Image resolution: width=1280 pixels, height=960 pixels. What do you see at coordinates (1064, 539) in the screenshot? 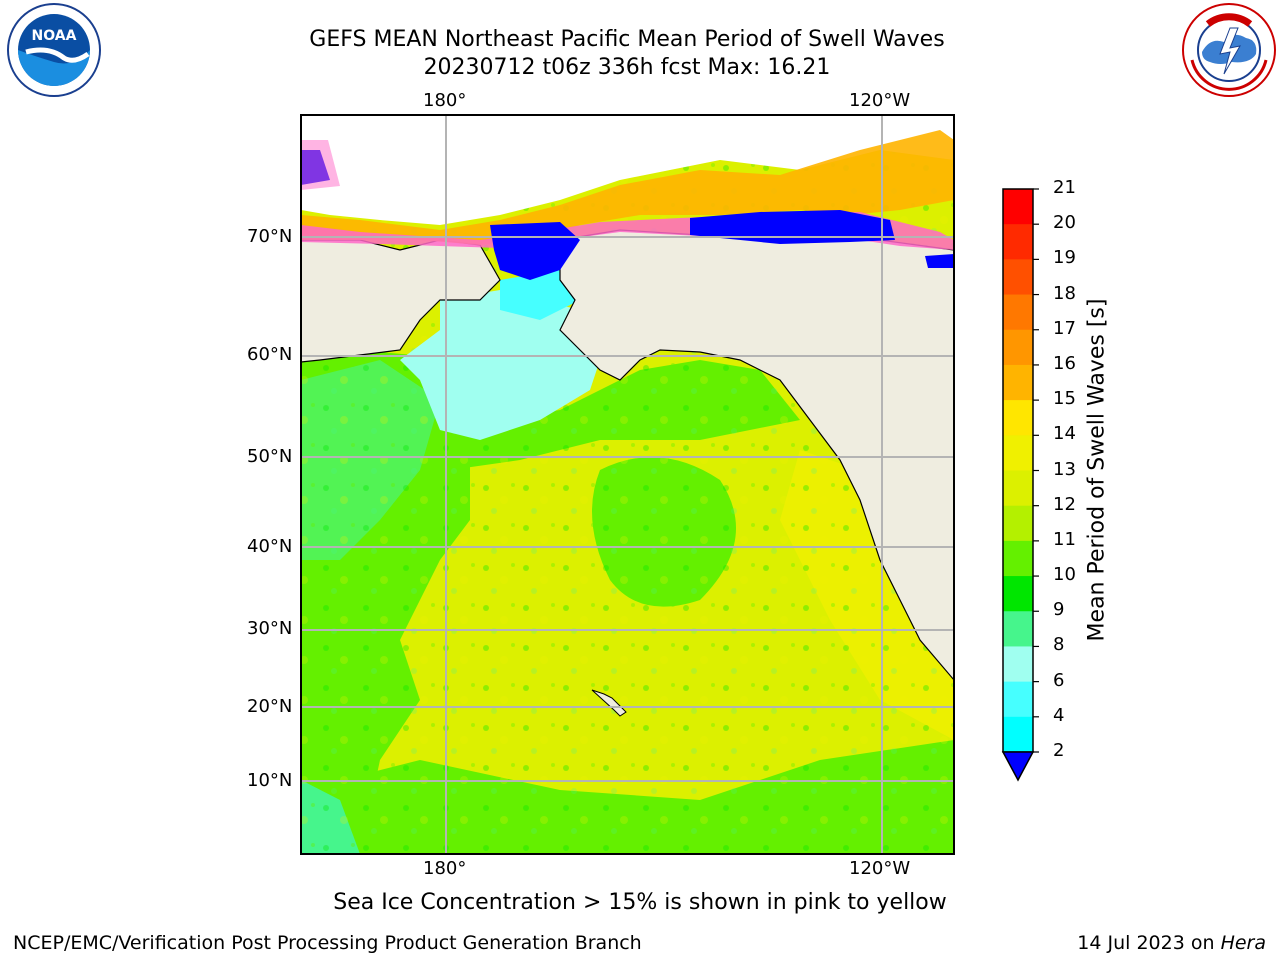
I see `colorbar-tick-label: 11` at bounding box center [1064, 539].